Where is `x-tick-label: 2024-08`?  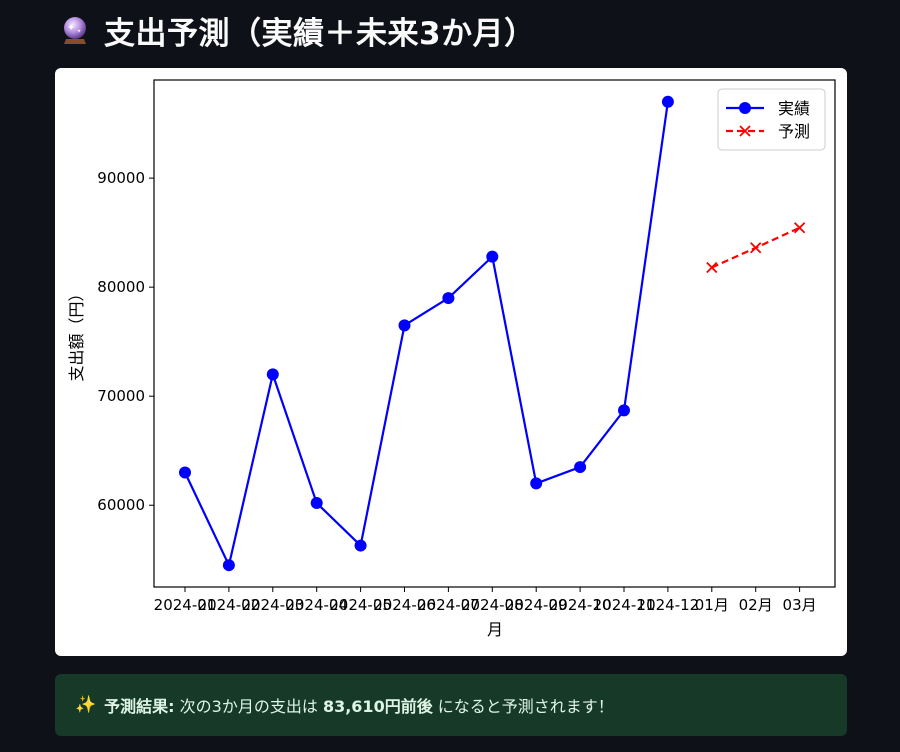
x-tick-label: 2024-08 is located at coordinates (492, 605).